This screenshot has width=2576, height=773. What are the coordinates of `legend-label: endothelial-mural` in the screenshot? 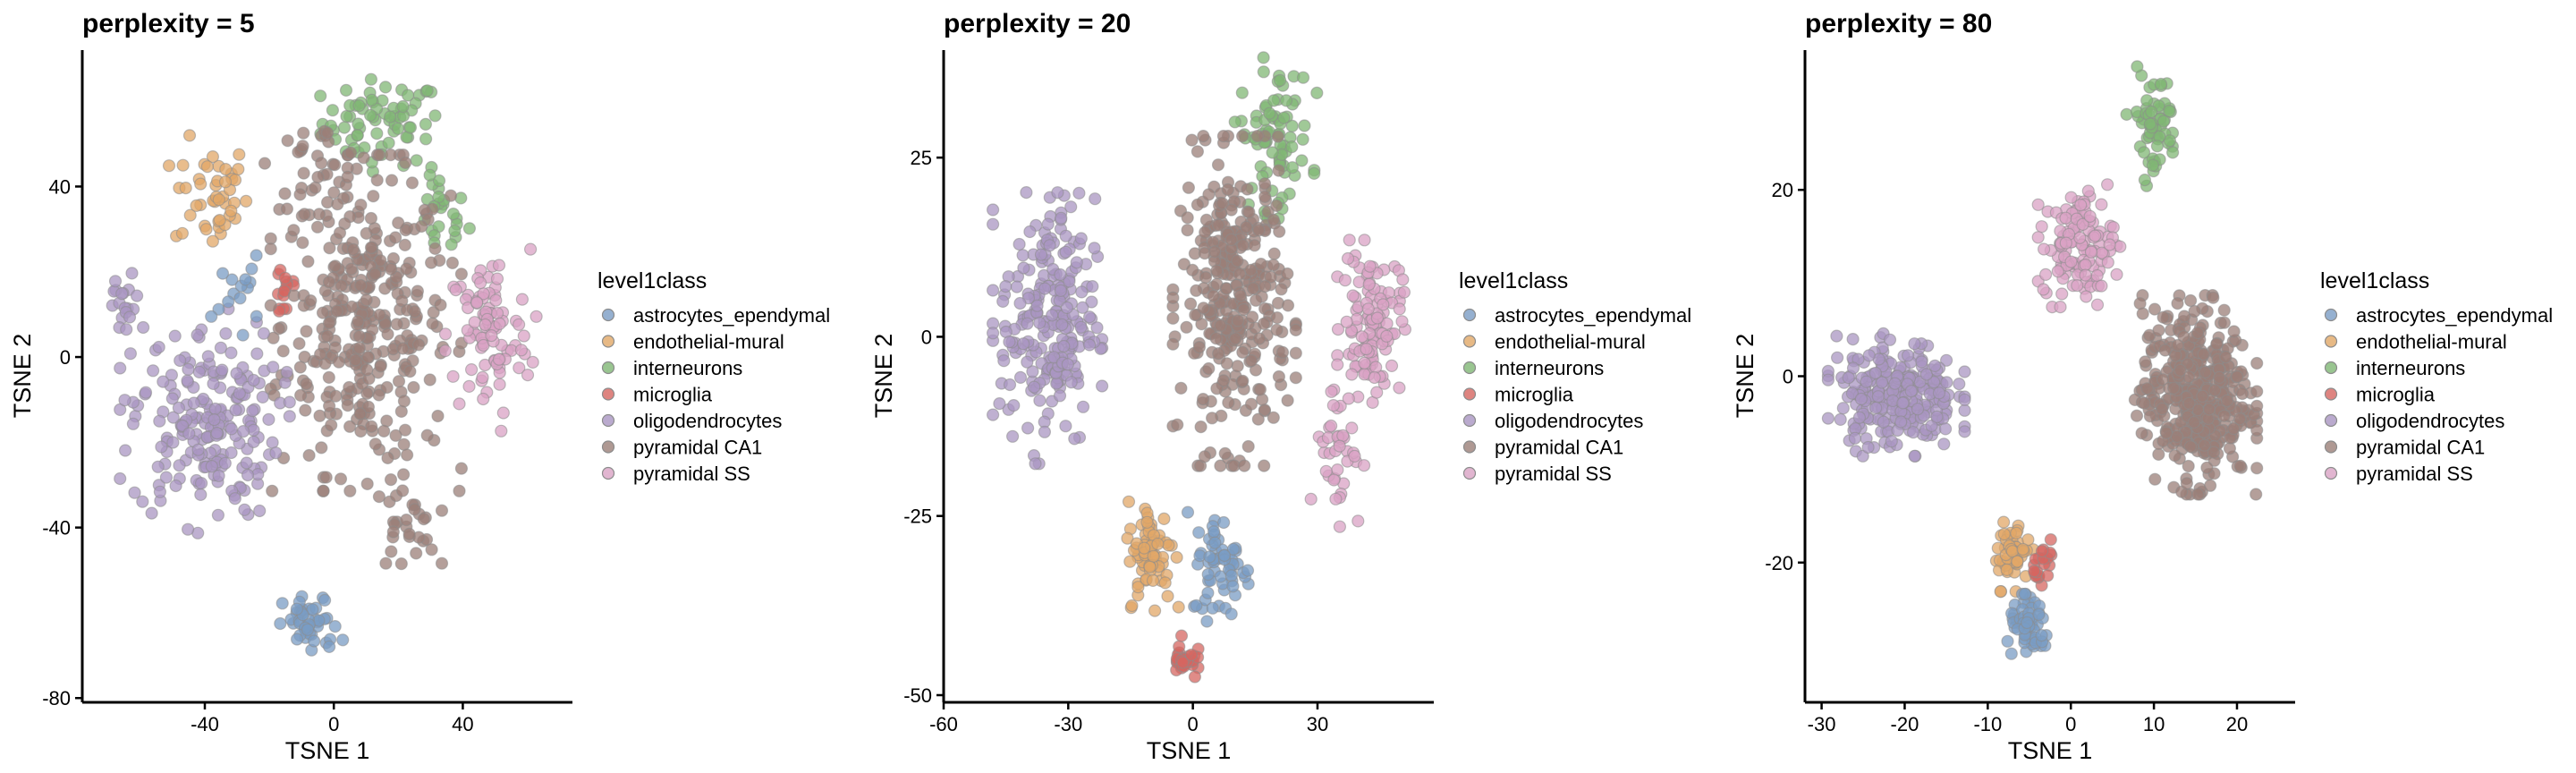 It's located at (708, 342).